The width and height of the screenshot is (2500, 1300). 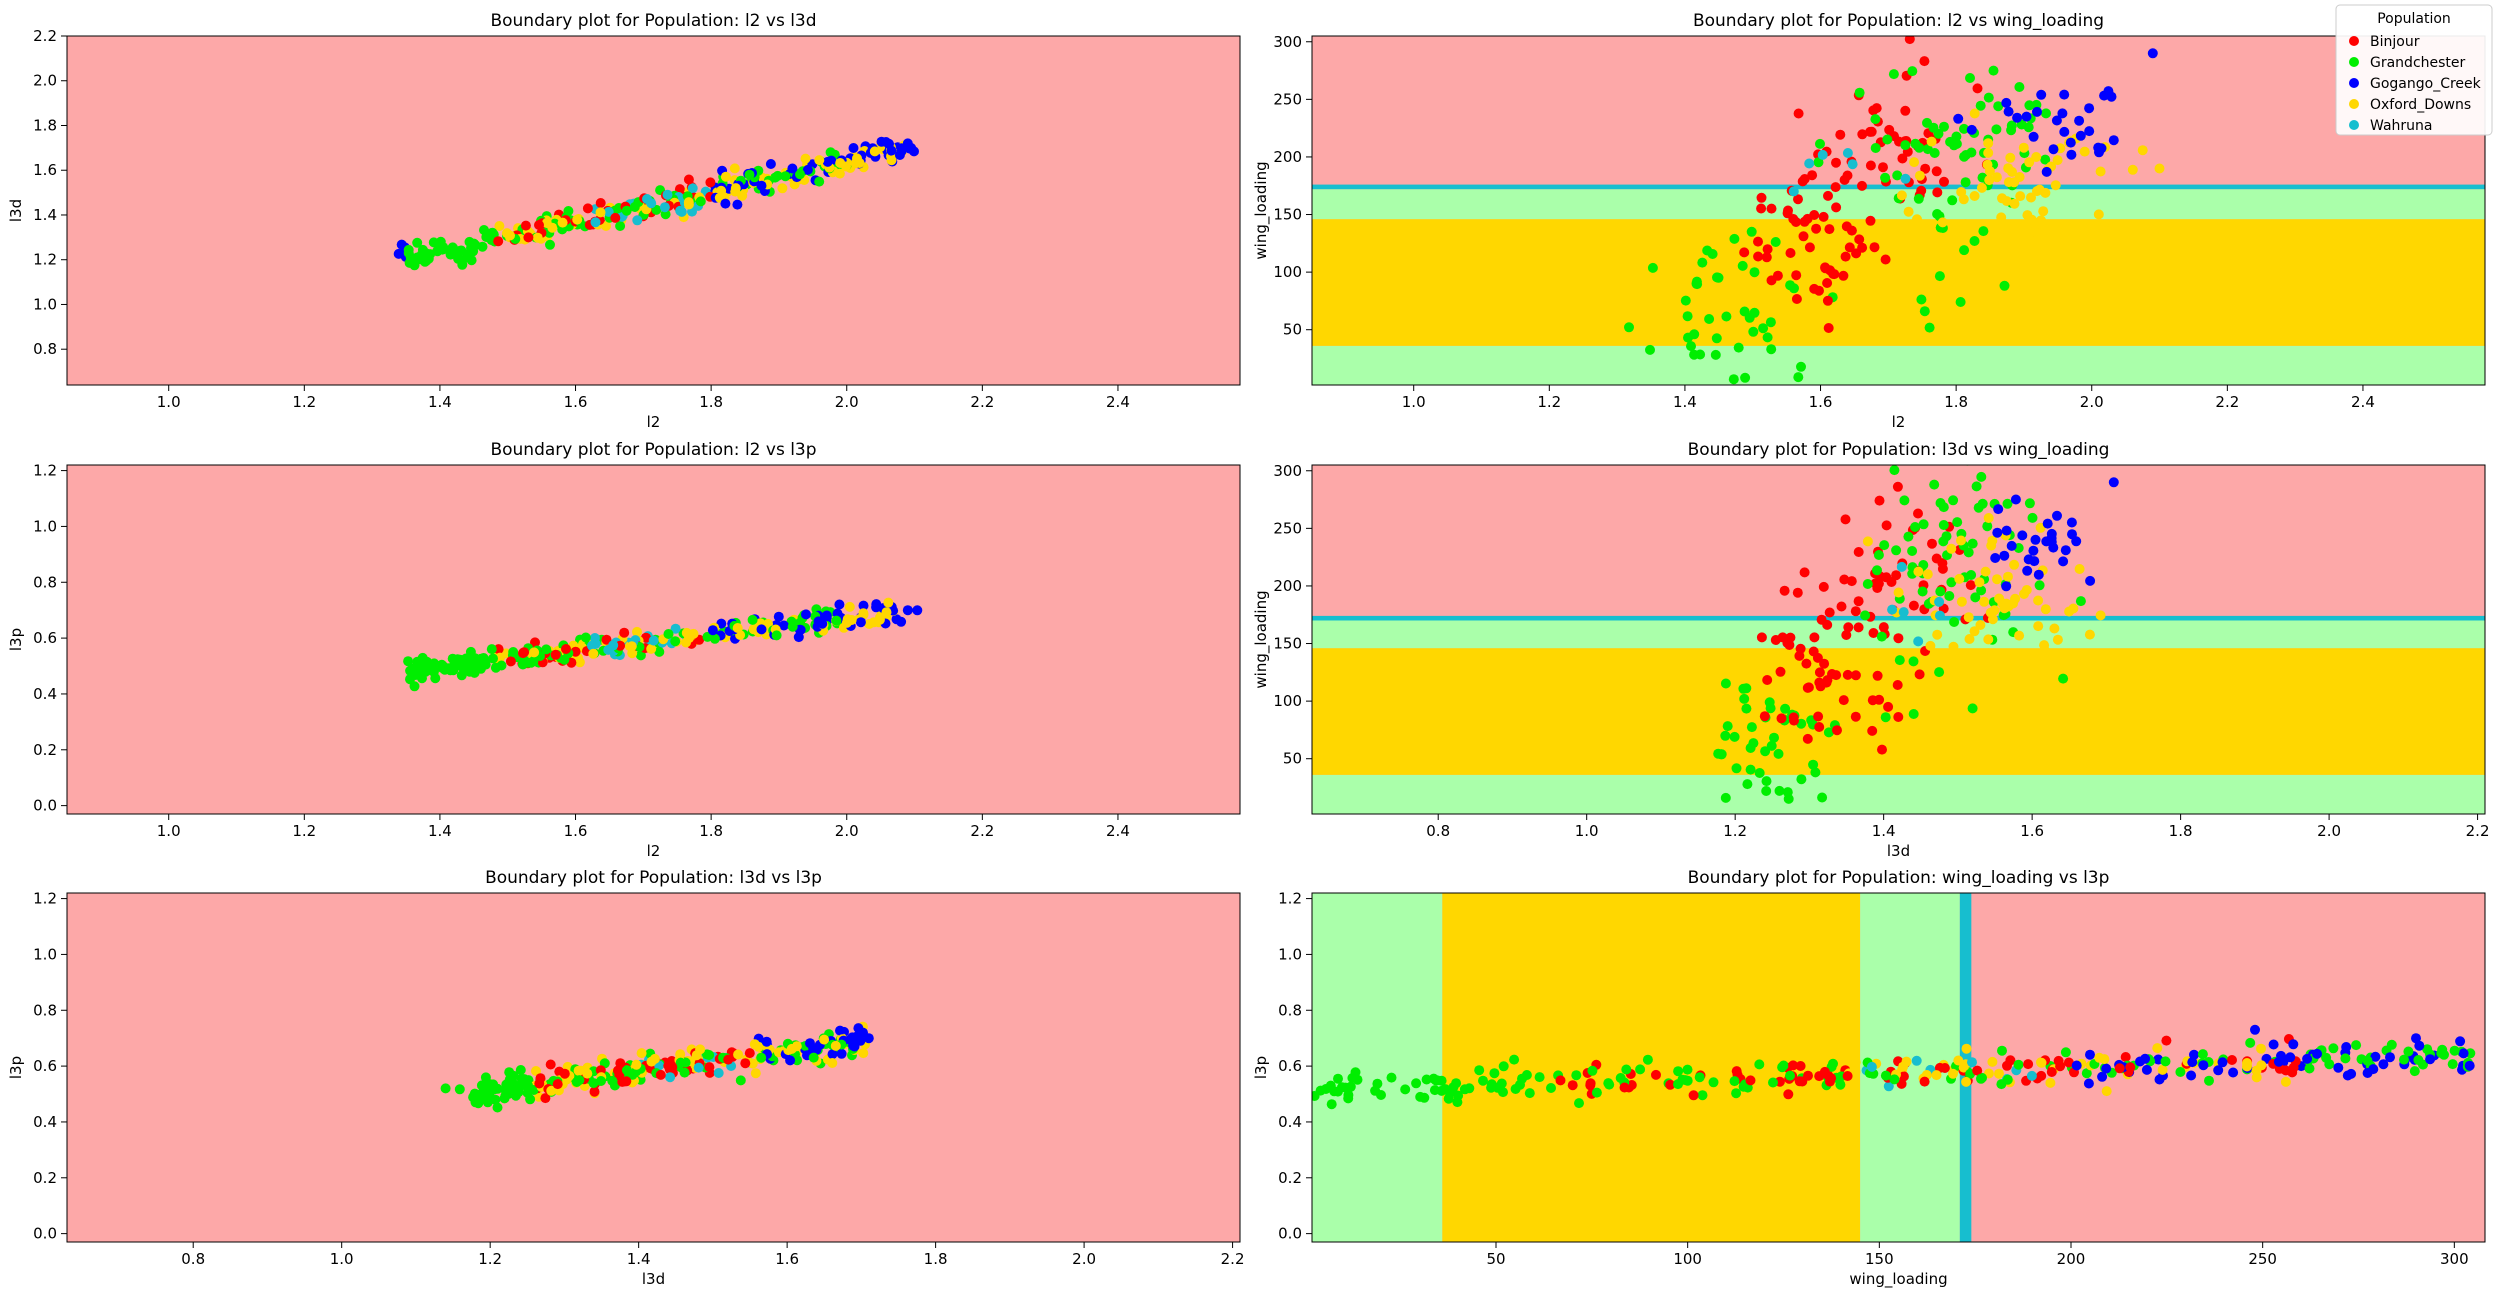 What do you see at coordinates (2262, 1259) in the screenshot?
I see `x-tick-label: 250` at bounding box center [2262, 1259].